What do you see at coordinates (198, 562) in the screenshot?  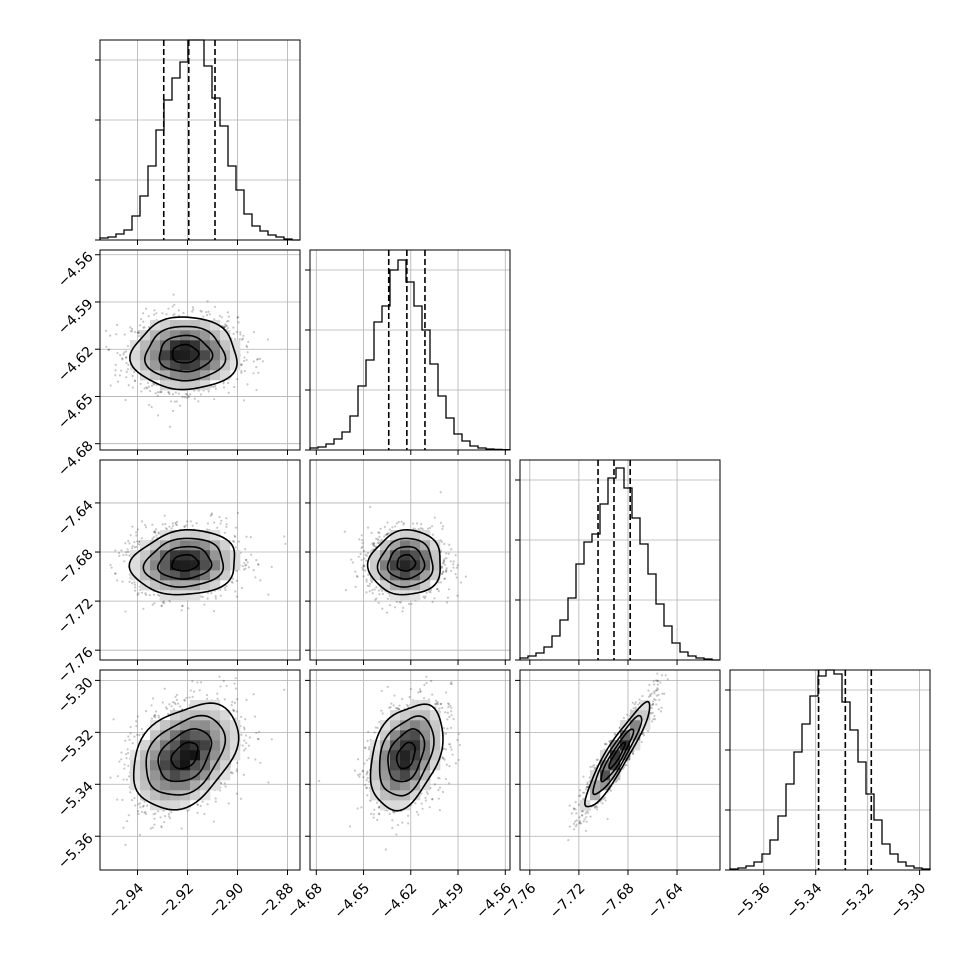 I see `panel-content` at bounding box center [198, 562].